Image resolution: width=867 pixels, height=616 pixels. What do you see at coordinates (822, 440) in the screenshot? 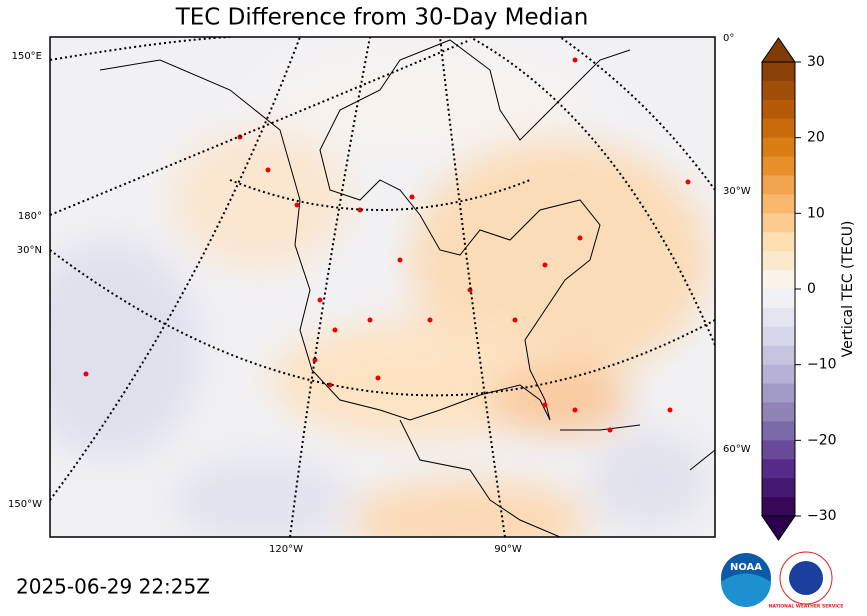
I see `colorbar-tick-label: −20` at bounding box center [822, 440].